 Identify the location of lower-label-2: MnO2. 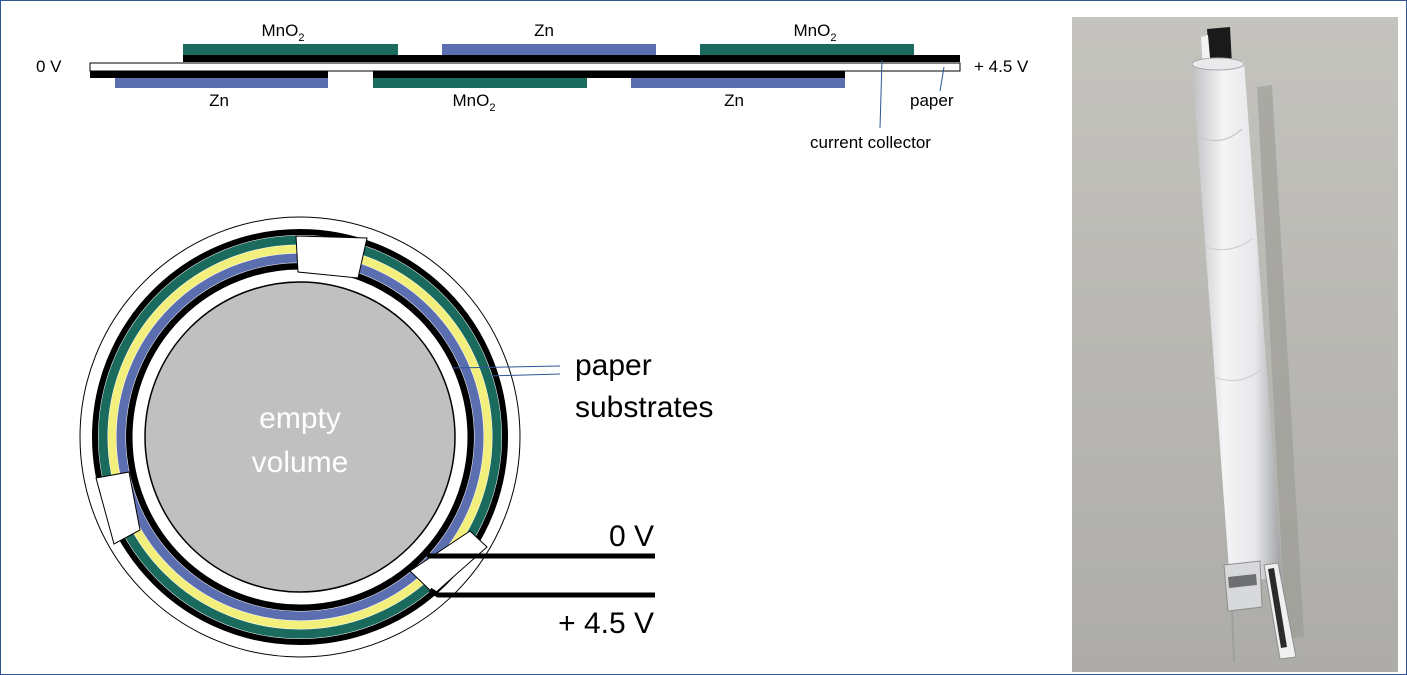
(474, 102).